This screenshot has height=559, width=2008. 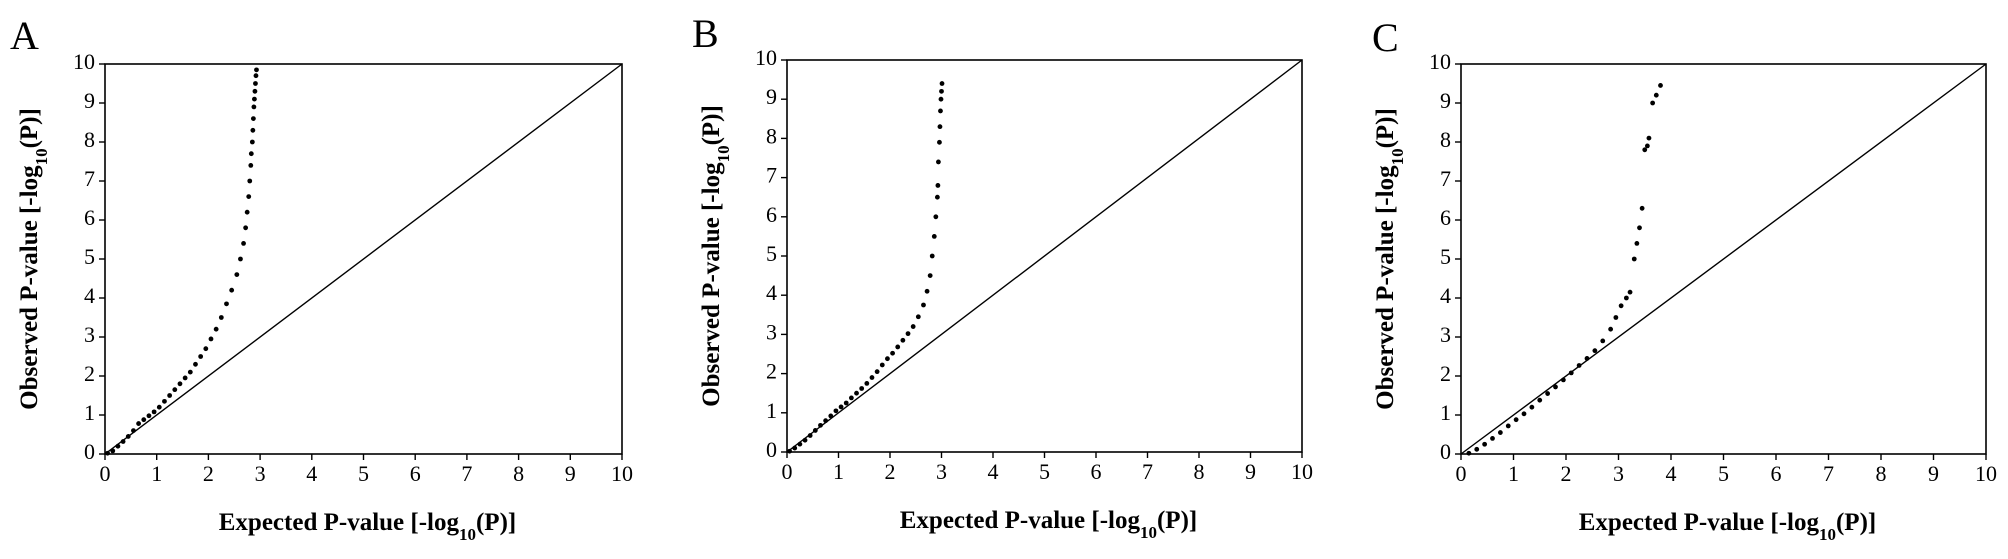 What do you see at coordinates (1440, 61) in the screenshot?
I see `y-tick-label: 10` at bounding box center [1440, 61].